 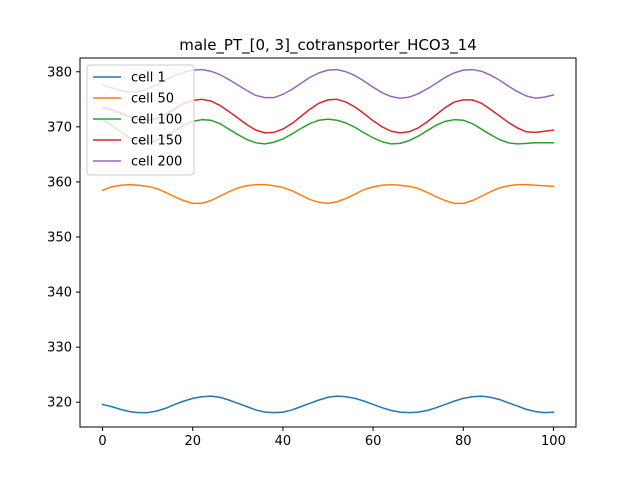 What do you see at coordinates (463, 441) in the screenshot?
I see `x-tick-label-4: 80` at bounding box center [463, 441].